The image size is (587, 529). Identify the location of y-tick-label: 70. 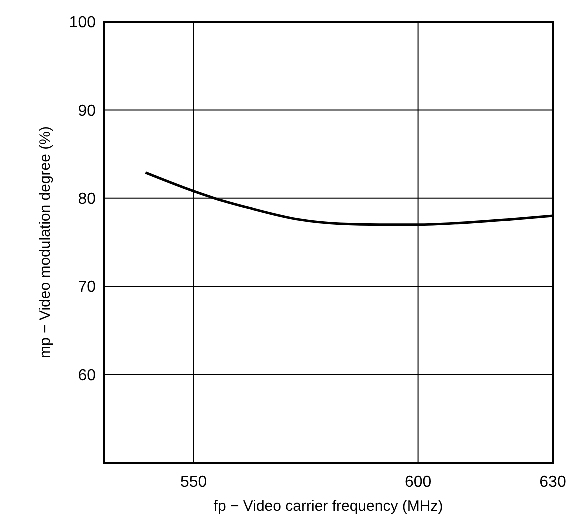
(87, 287).